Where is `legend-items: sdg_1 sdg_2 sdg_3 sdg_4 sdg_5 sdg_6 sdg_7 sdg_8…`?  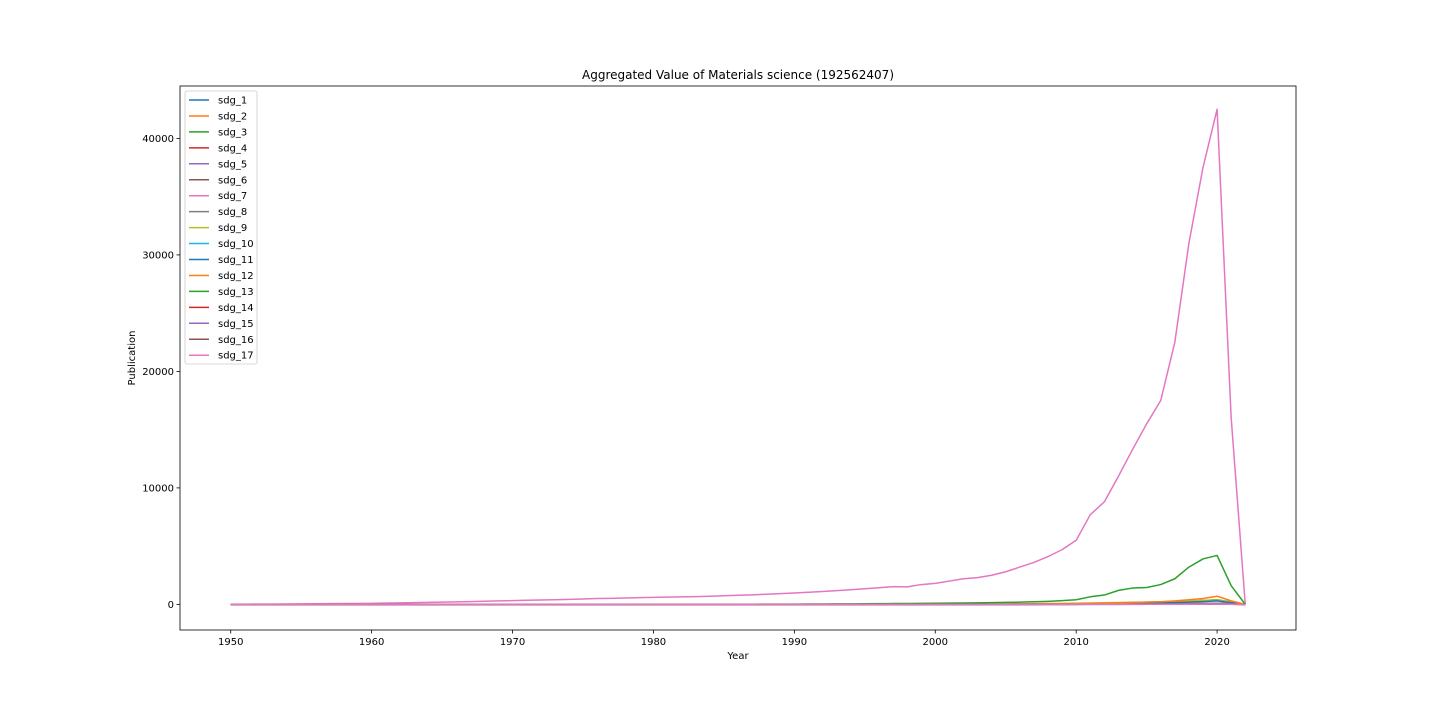
legend-items: sdg_1 sdg_2 sdg_3 sdg_4 sdg_5 sdg_6 sdg_7 sdg_8… is located at coordinates (221, 229).